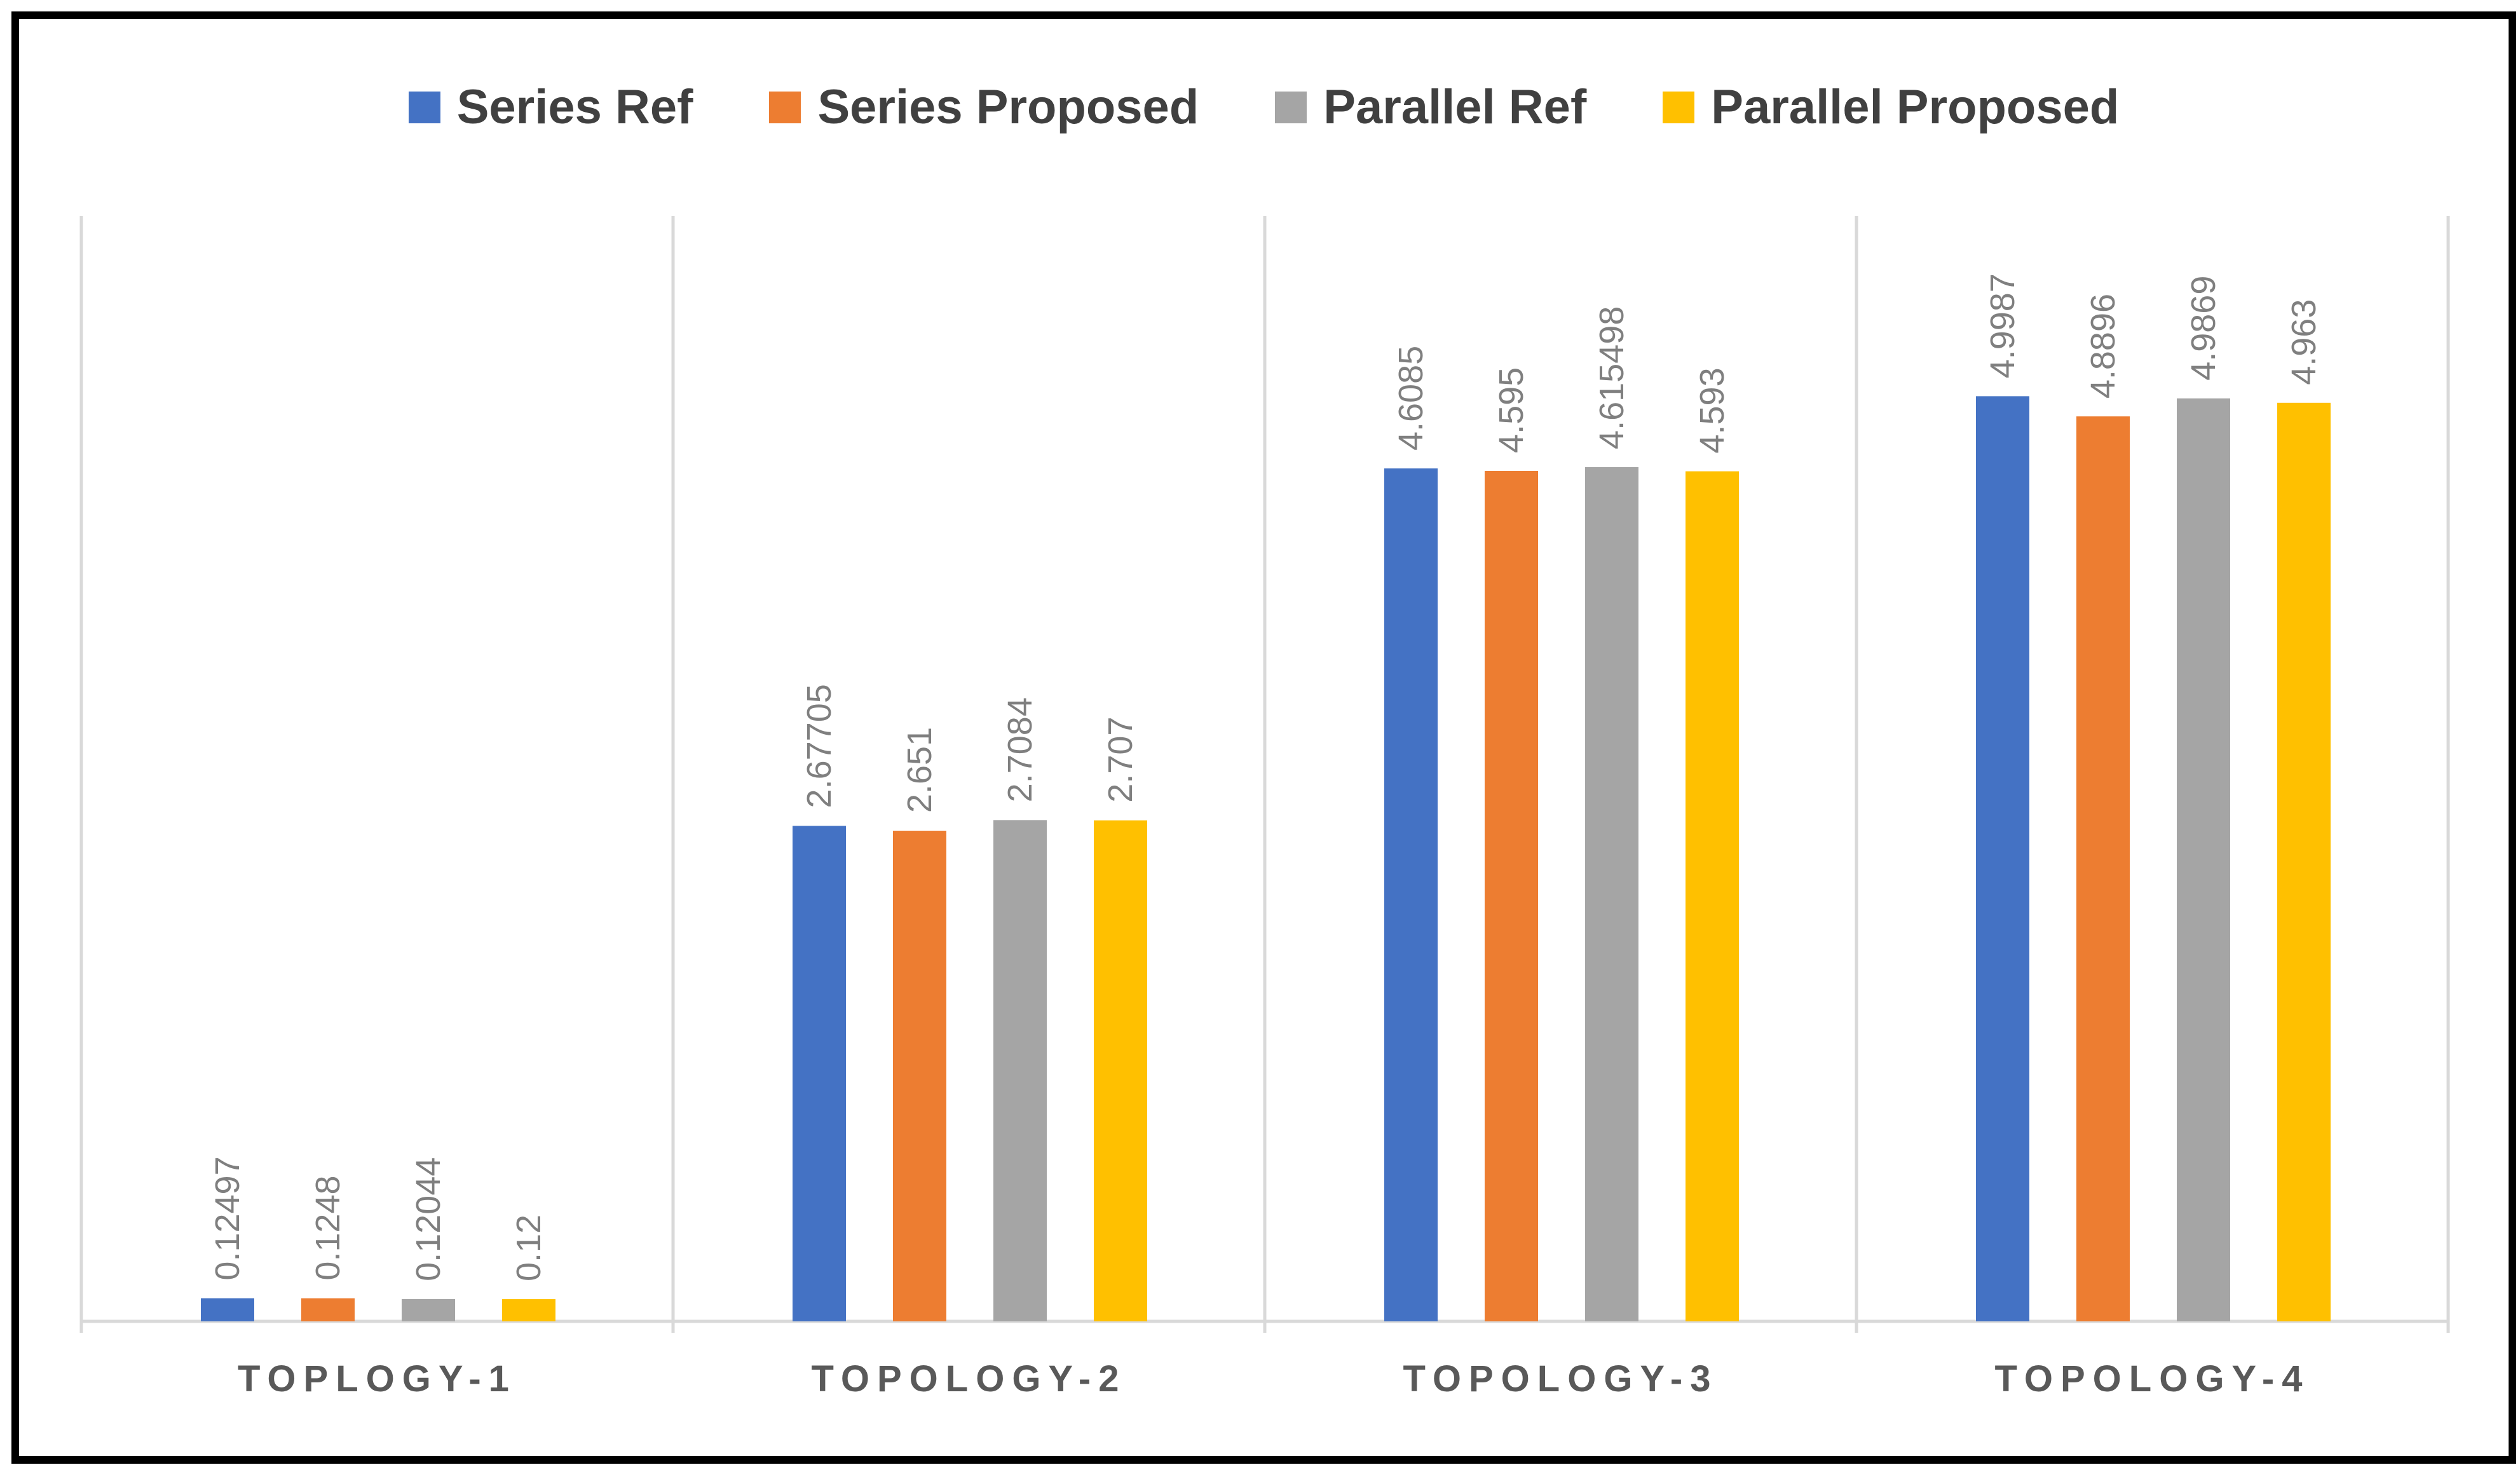 Image resolution: width=2520 pixels, height=1465 pixels. Describe the element at coordinates (1679, 107) in the screenshot. I see `legend-swatch-parallel-proposed` at that location.